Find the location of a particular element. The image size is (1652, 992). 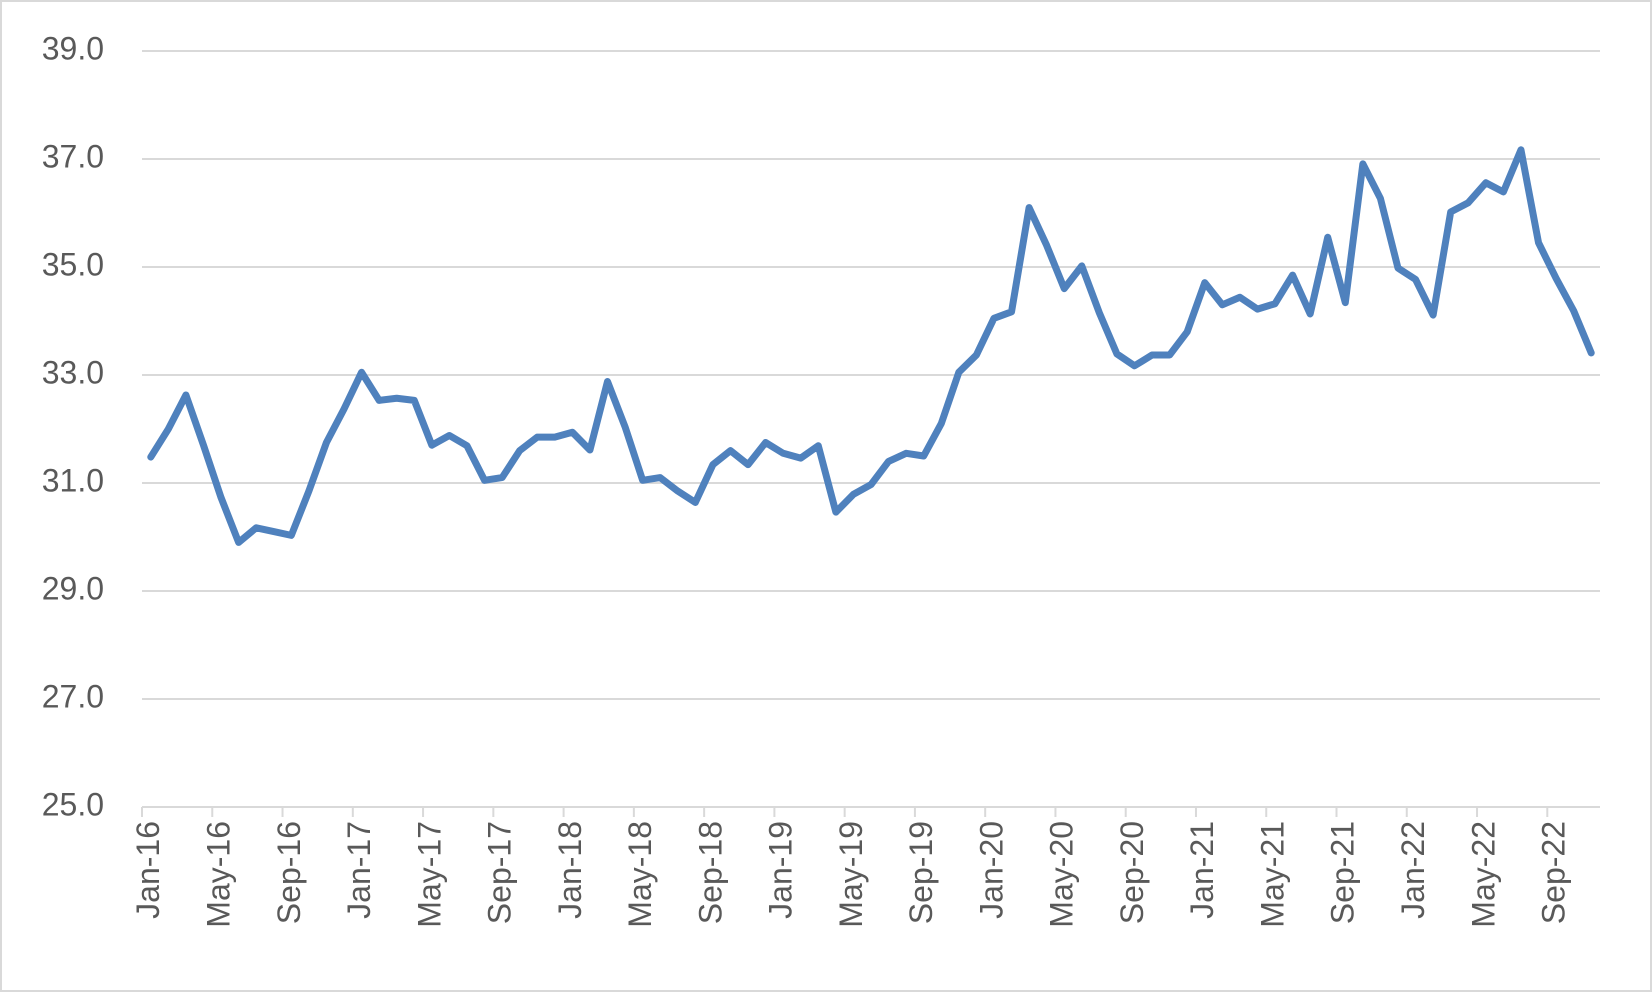

y-tick-label: 27.0 is located at coordinates (73, 696).